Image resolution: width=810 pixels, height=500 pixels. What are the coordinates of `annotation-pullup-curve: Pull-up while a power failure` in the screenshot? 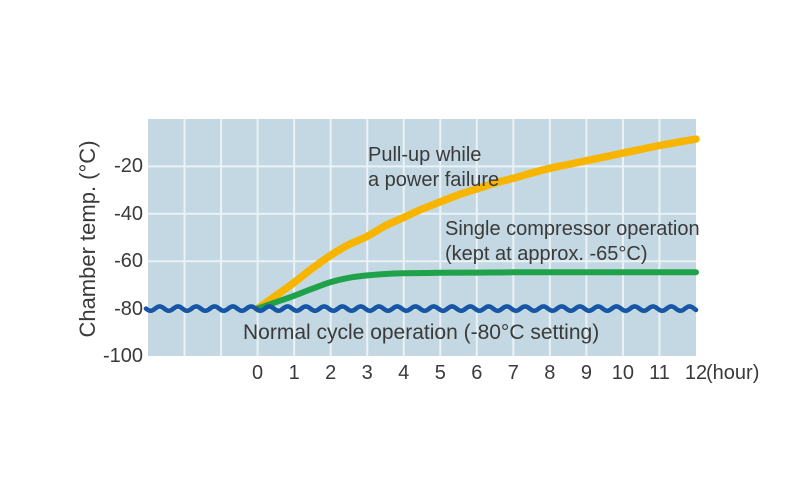 It's located at (433, 168).